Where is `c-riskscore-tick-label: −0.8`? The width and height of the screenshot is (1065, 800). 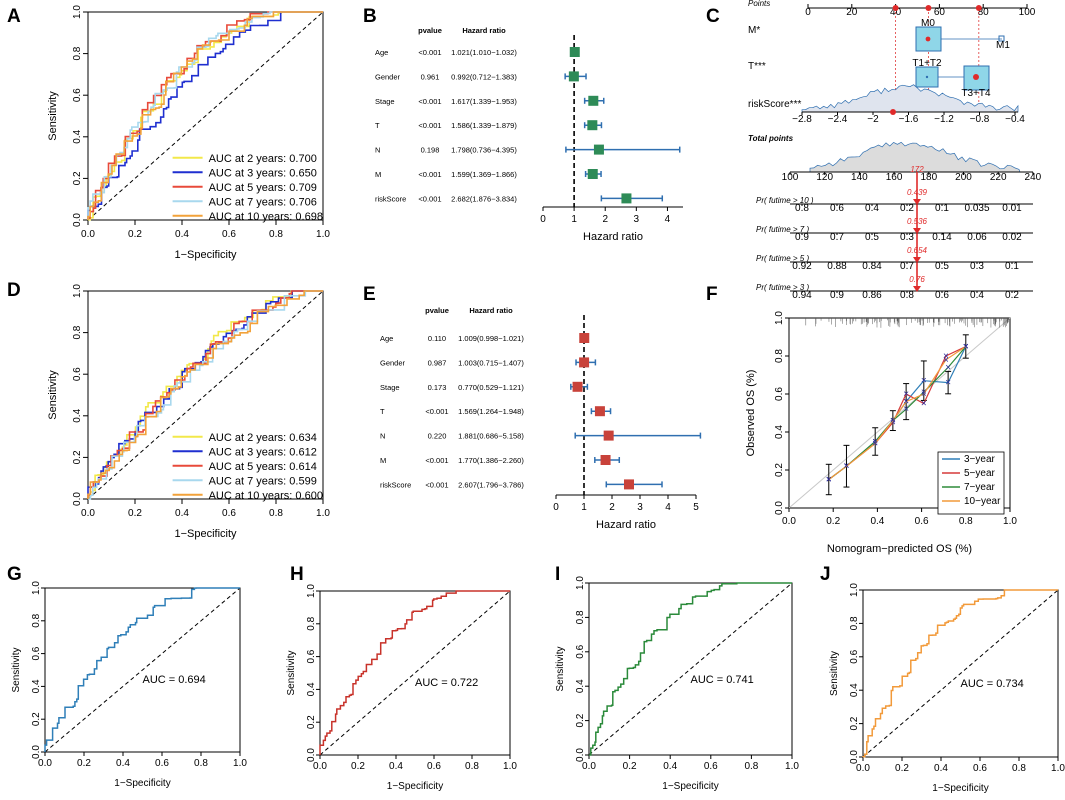
c-riskscore-tick-label: −0.8 is located at coordinates (980, 119).